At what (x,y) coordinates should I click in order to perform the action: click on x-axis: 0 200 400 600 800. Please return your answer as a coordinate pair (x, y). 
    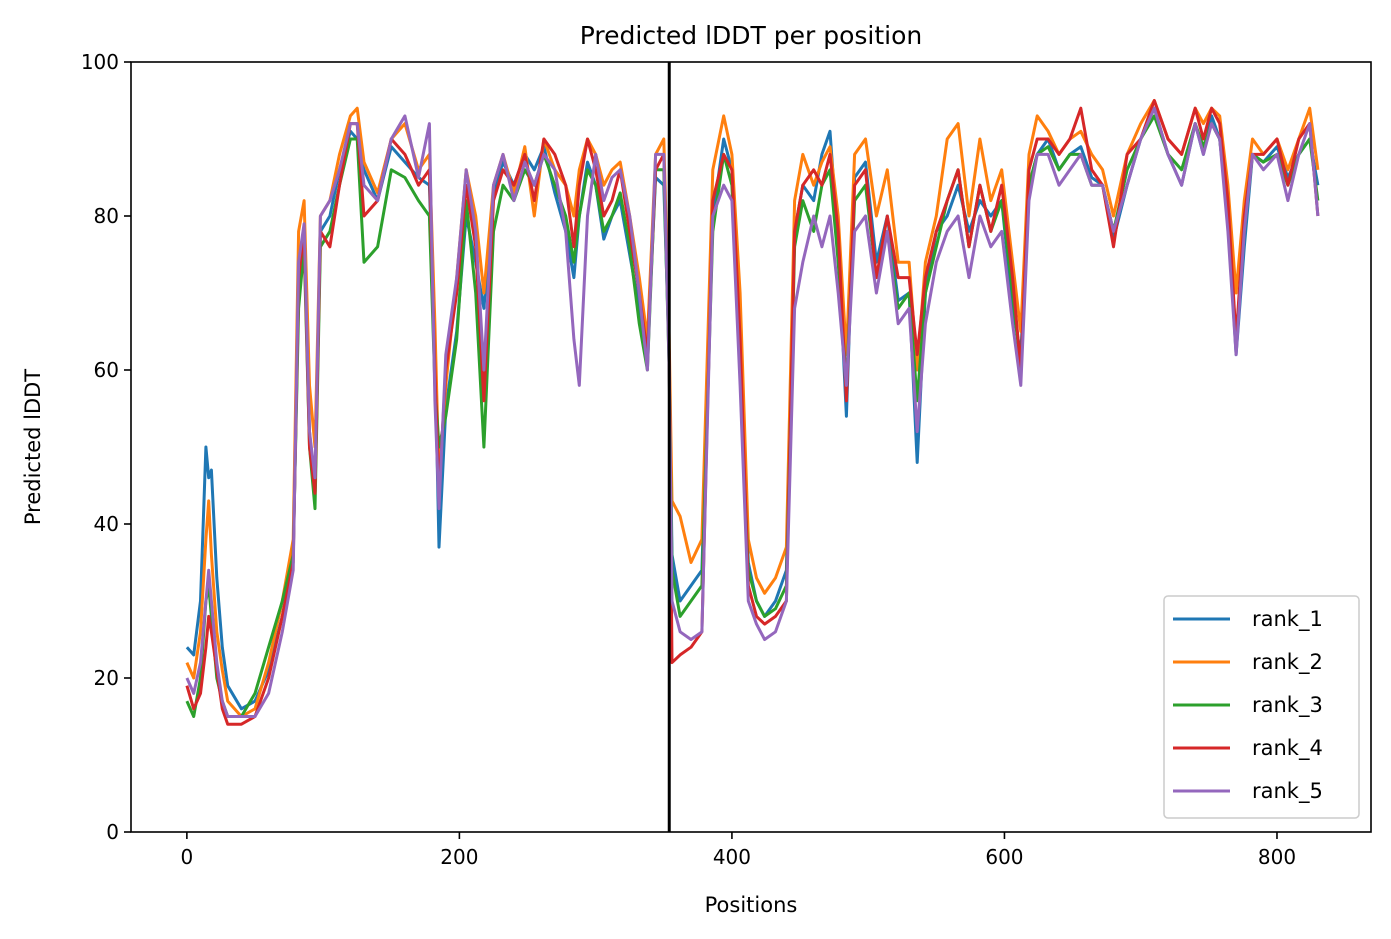
    Looking at the image, I should click on (738, 850).